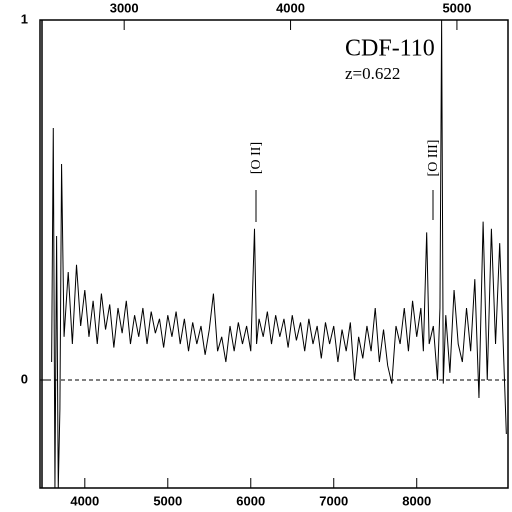 The height and width of the screenshot is (512, 512). What do you see at coordinates (84, 500) in the screenshot?
I see `x-tick-label: 4000` at bounding box center [84, 500].